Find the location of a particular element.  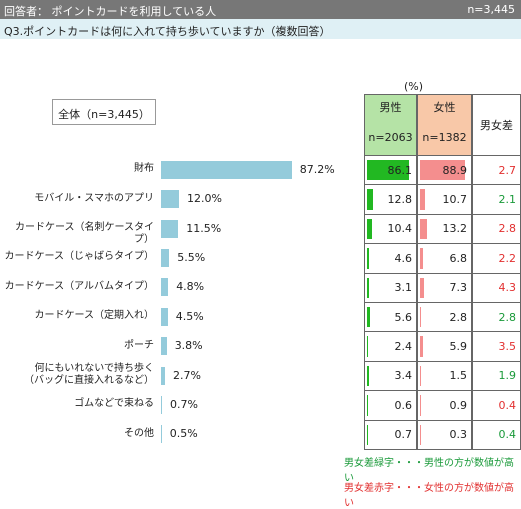

male-value: 0.6 is located at coordinates (404, 405).